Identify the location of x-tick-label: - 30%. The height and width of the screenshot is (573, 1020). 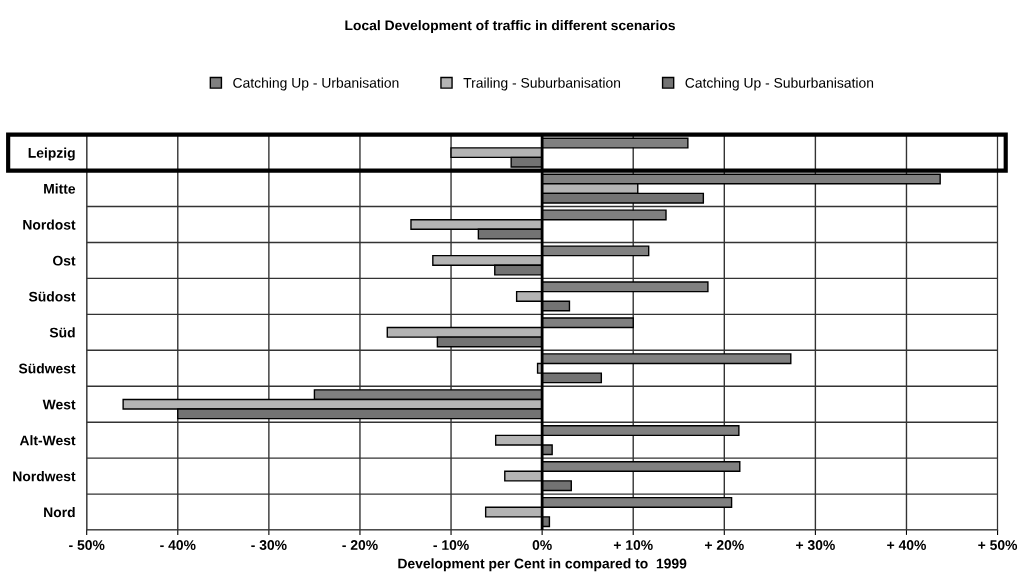
(269, 545).